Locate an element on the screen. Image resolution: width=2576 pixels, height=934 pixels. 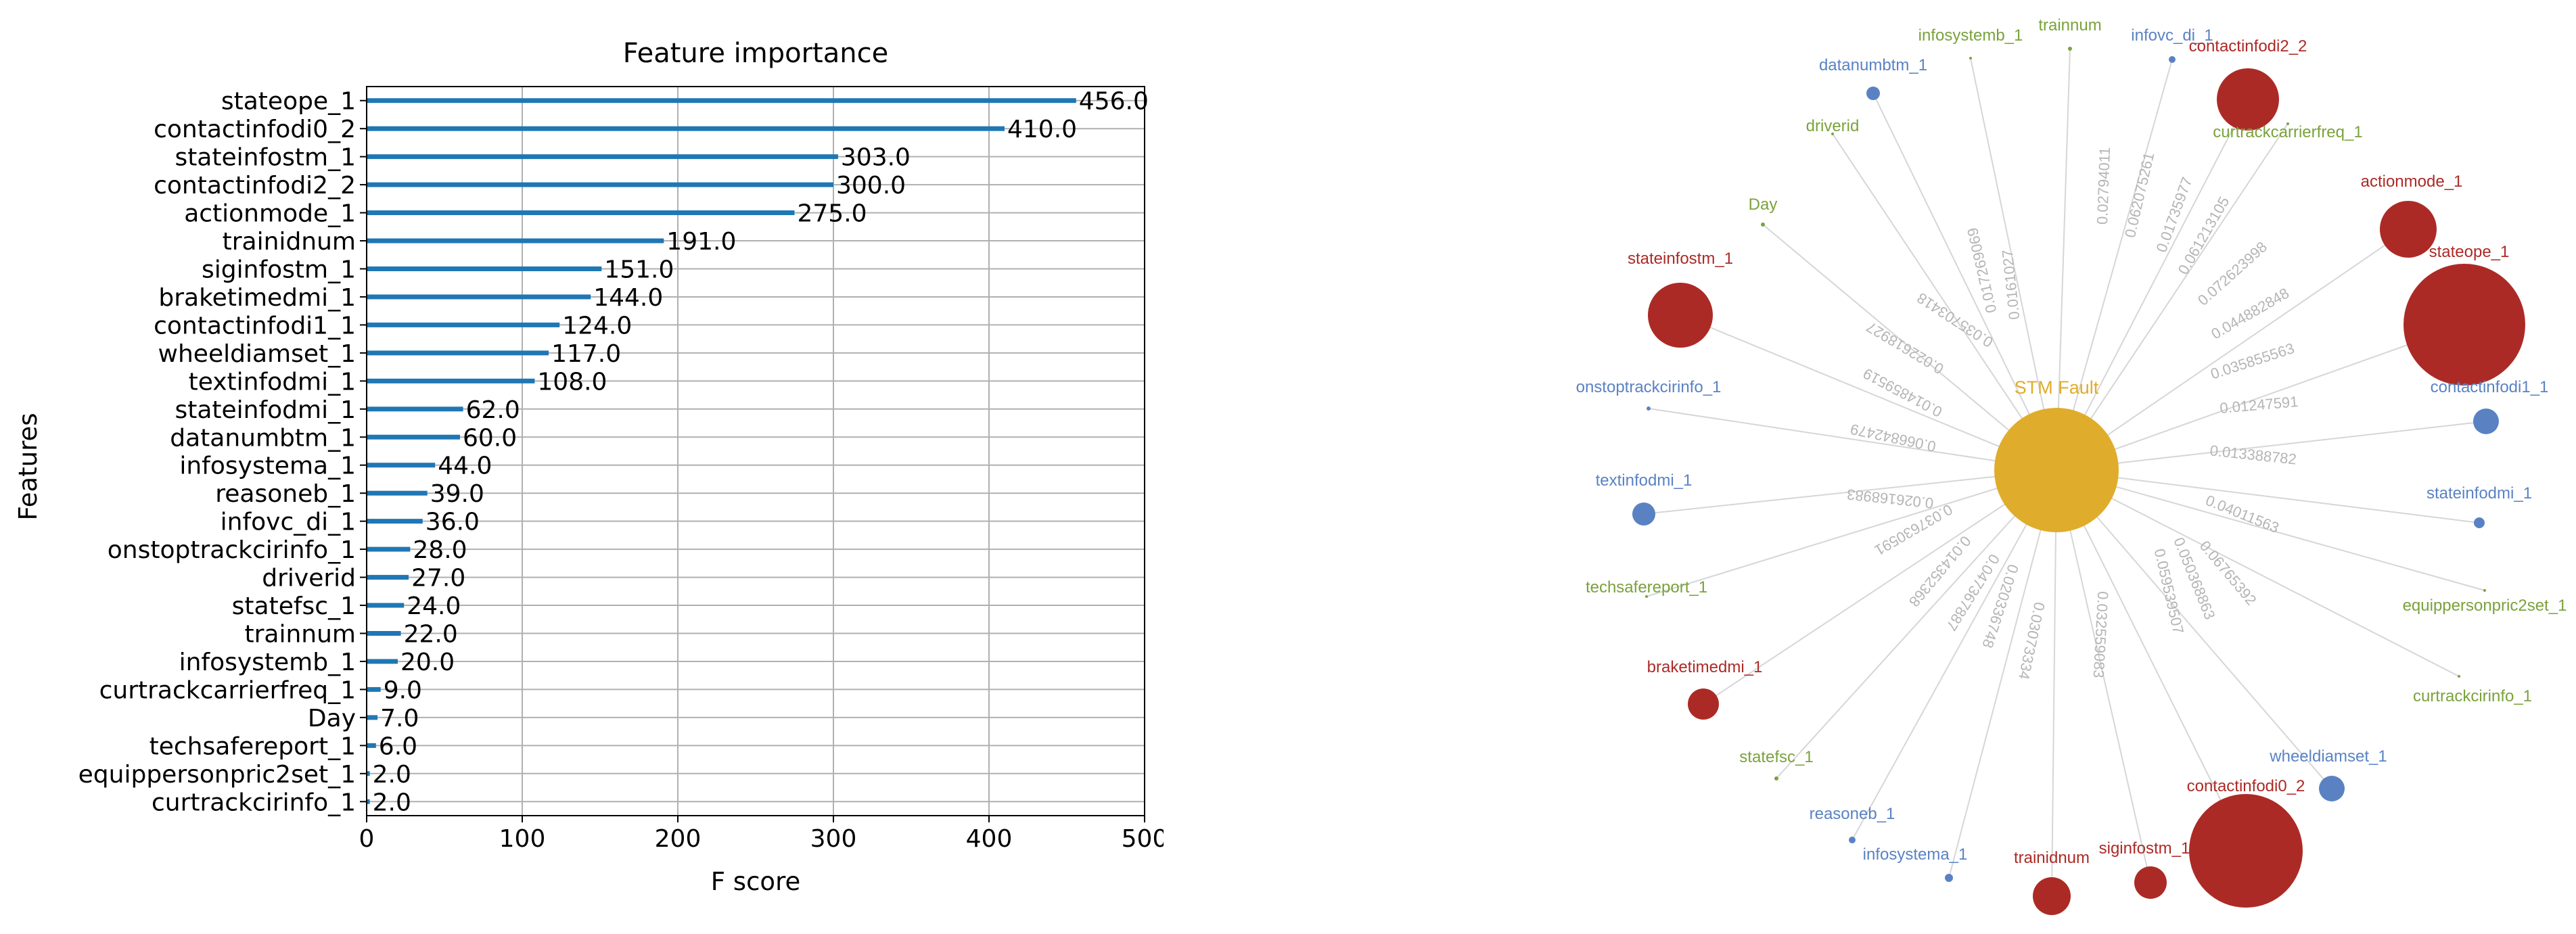
network-node-label: techsafereport_1 is located at coordinates (1647, 588).